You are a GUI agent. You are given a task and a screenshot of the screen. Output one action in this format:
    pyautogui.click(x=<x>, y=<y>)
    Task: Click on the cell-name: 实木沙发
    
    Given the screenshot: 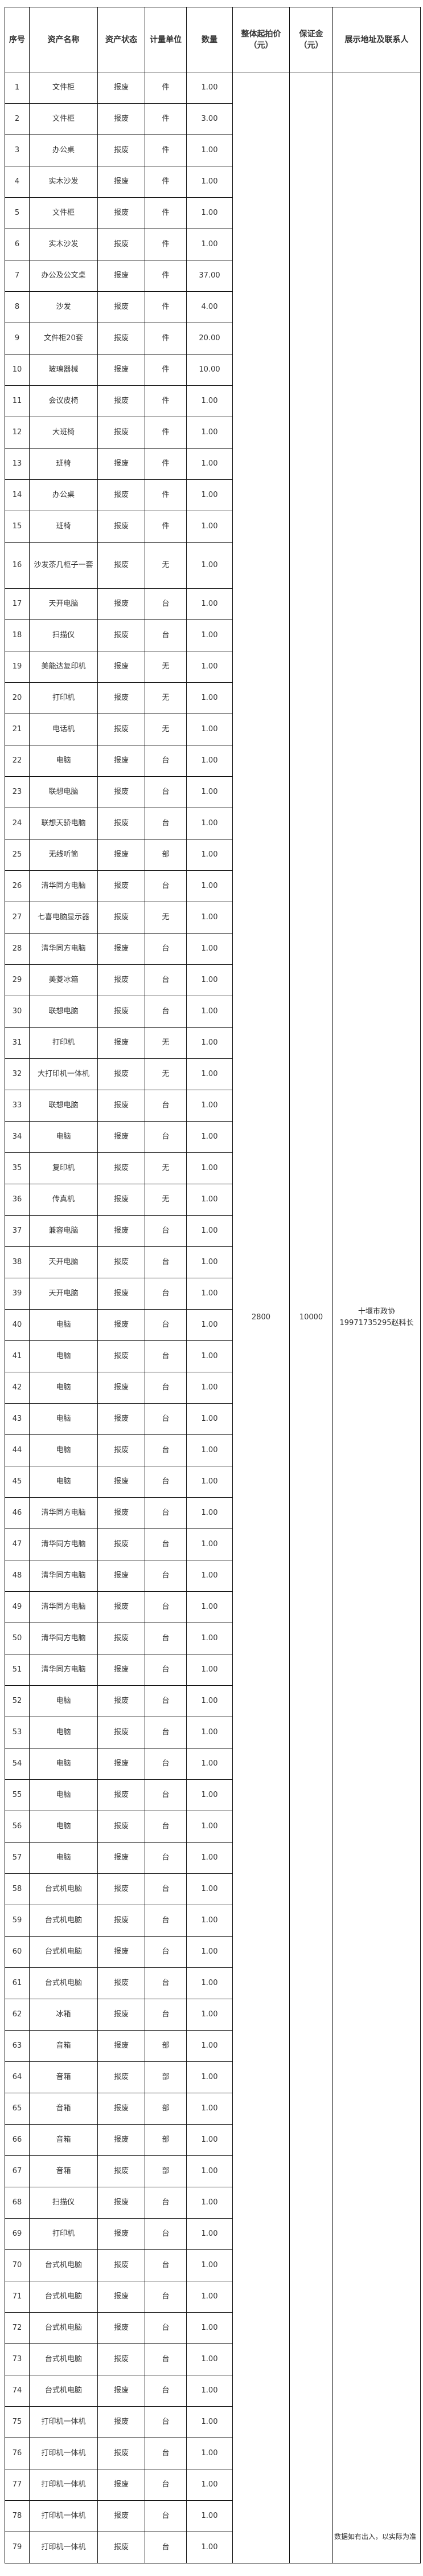 What is the action you would take?
    pyautogui.click(x=63, y=182)
    